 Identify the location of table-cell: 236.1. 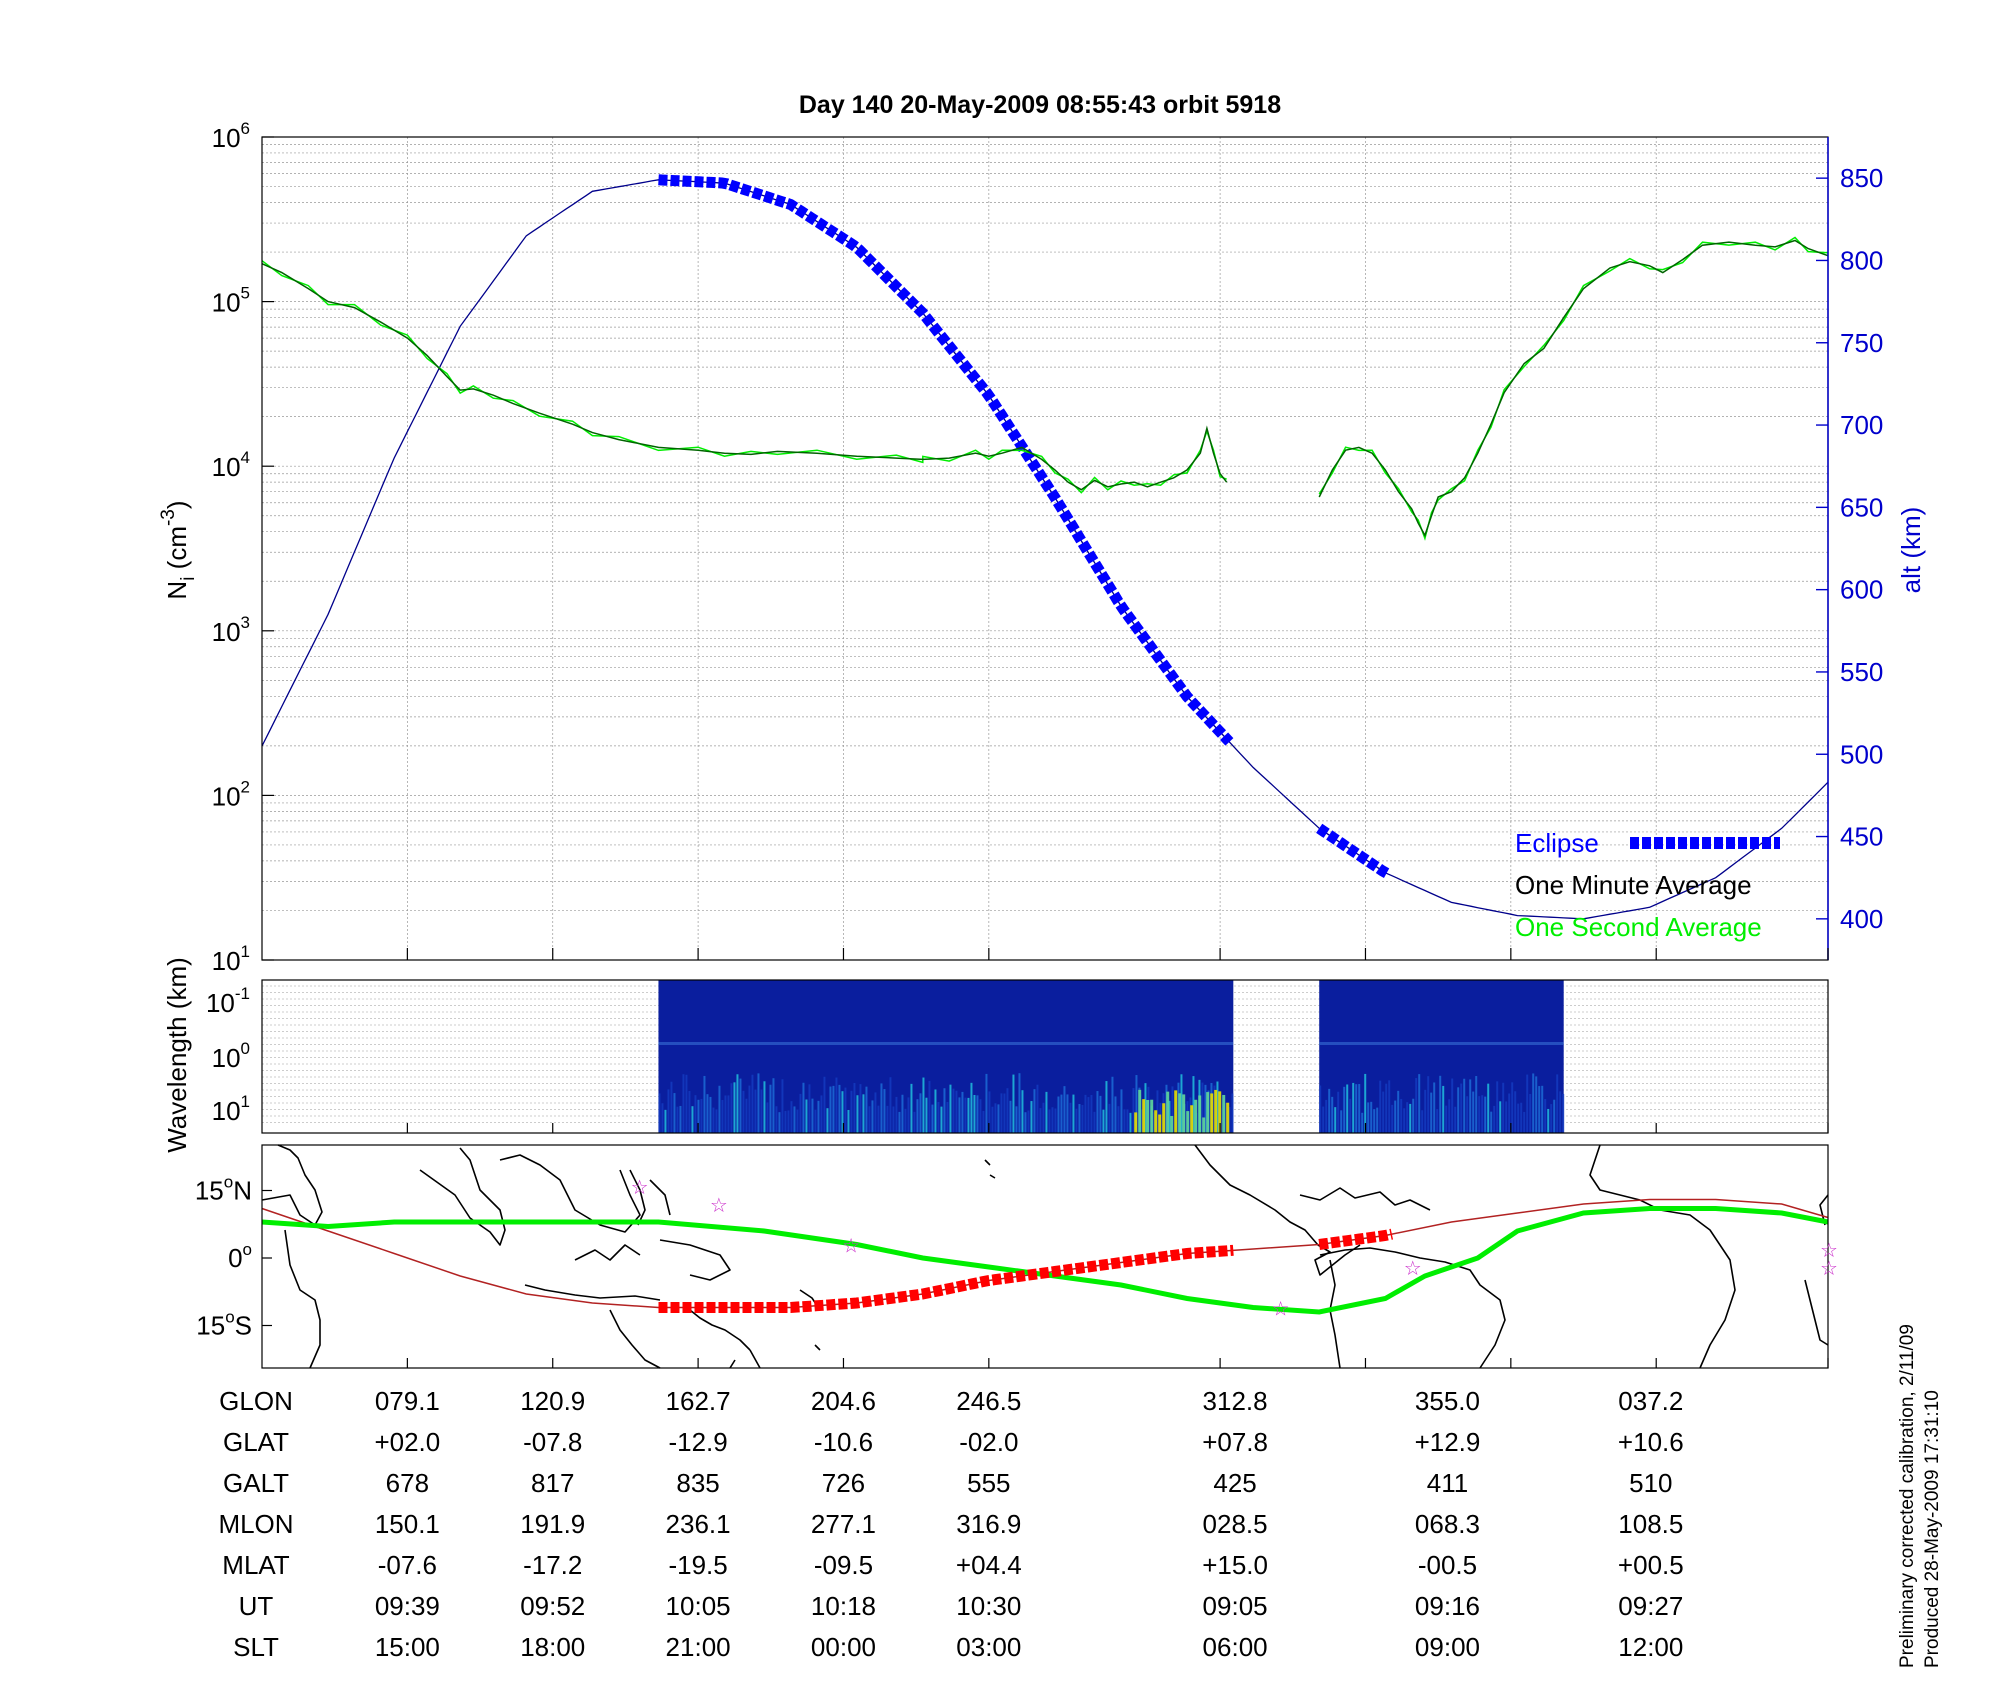
(698, 1524).